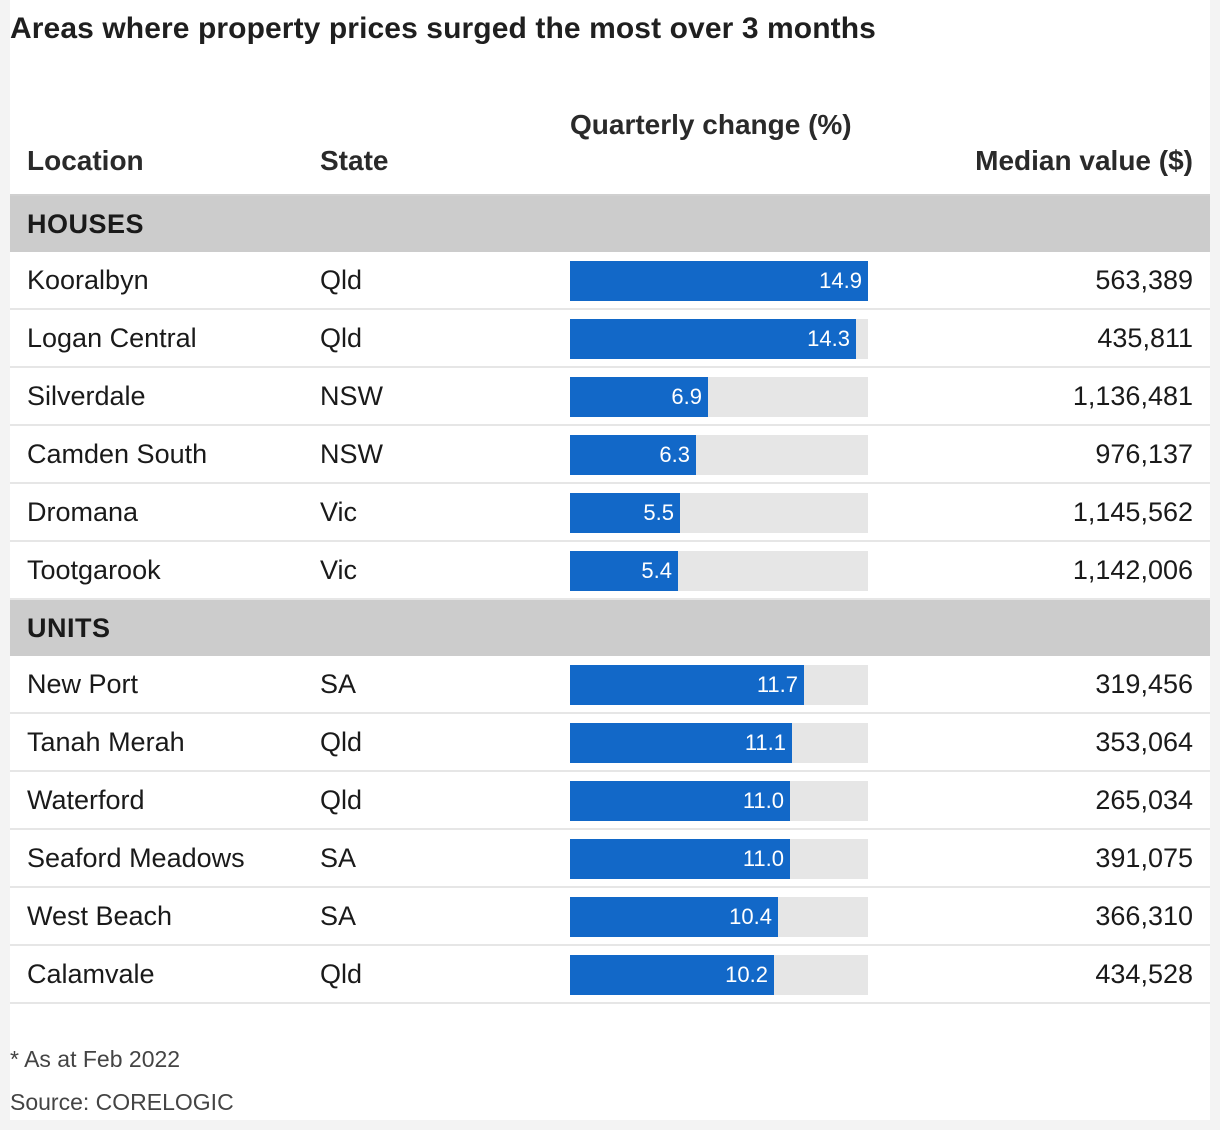 This screenshot has height=1130, width=1220. Describe the element at coordinates (765, 742) in the screenshot. I see `bar-value-label: 11.1` at that location.